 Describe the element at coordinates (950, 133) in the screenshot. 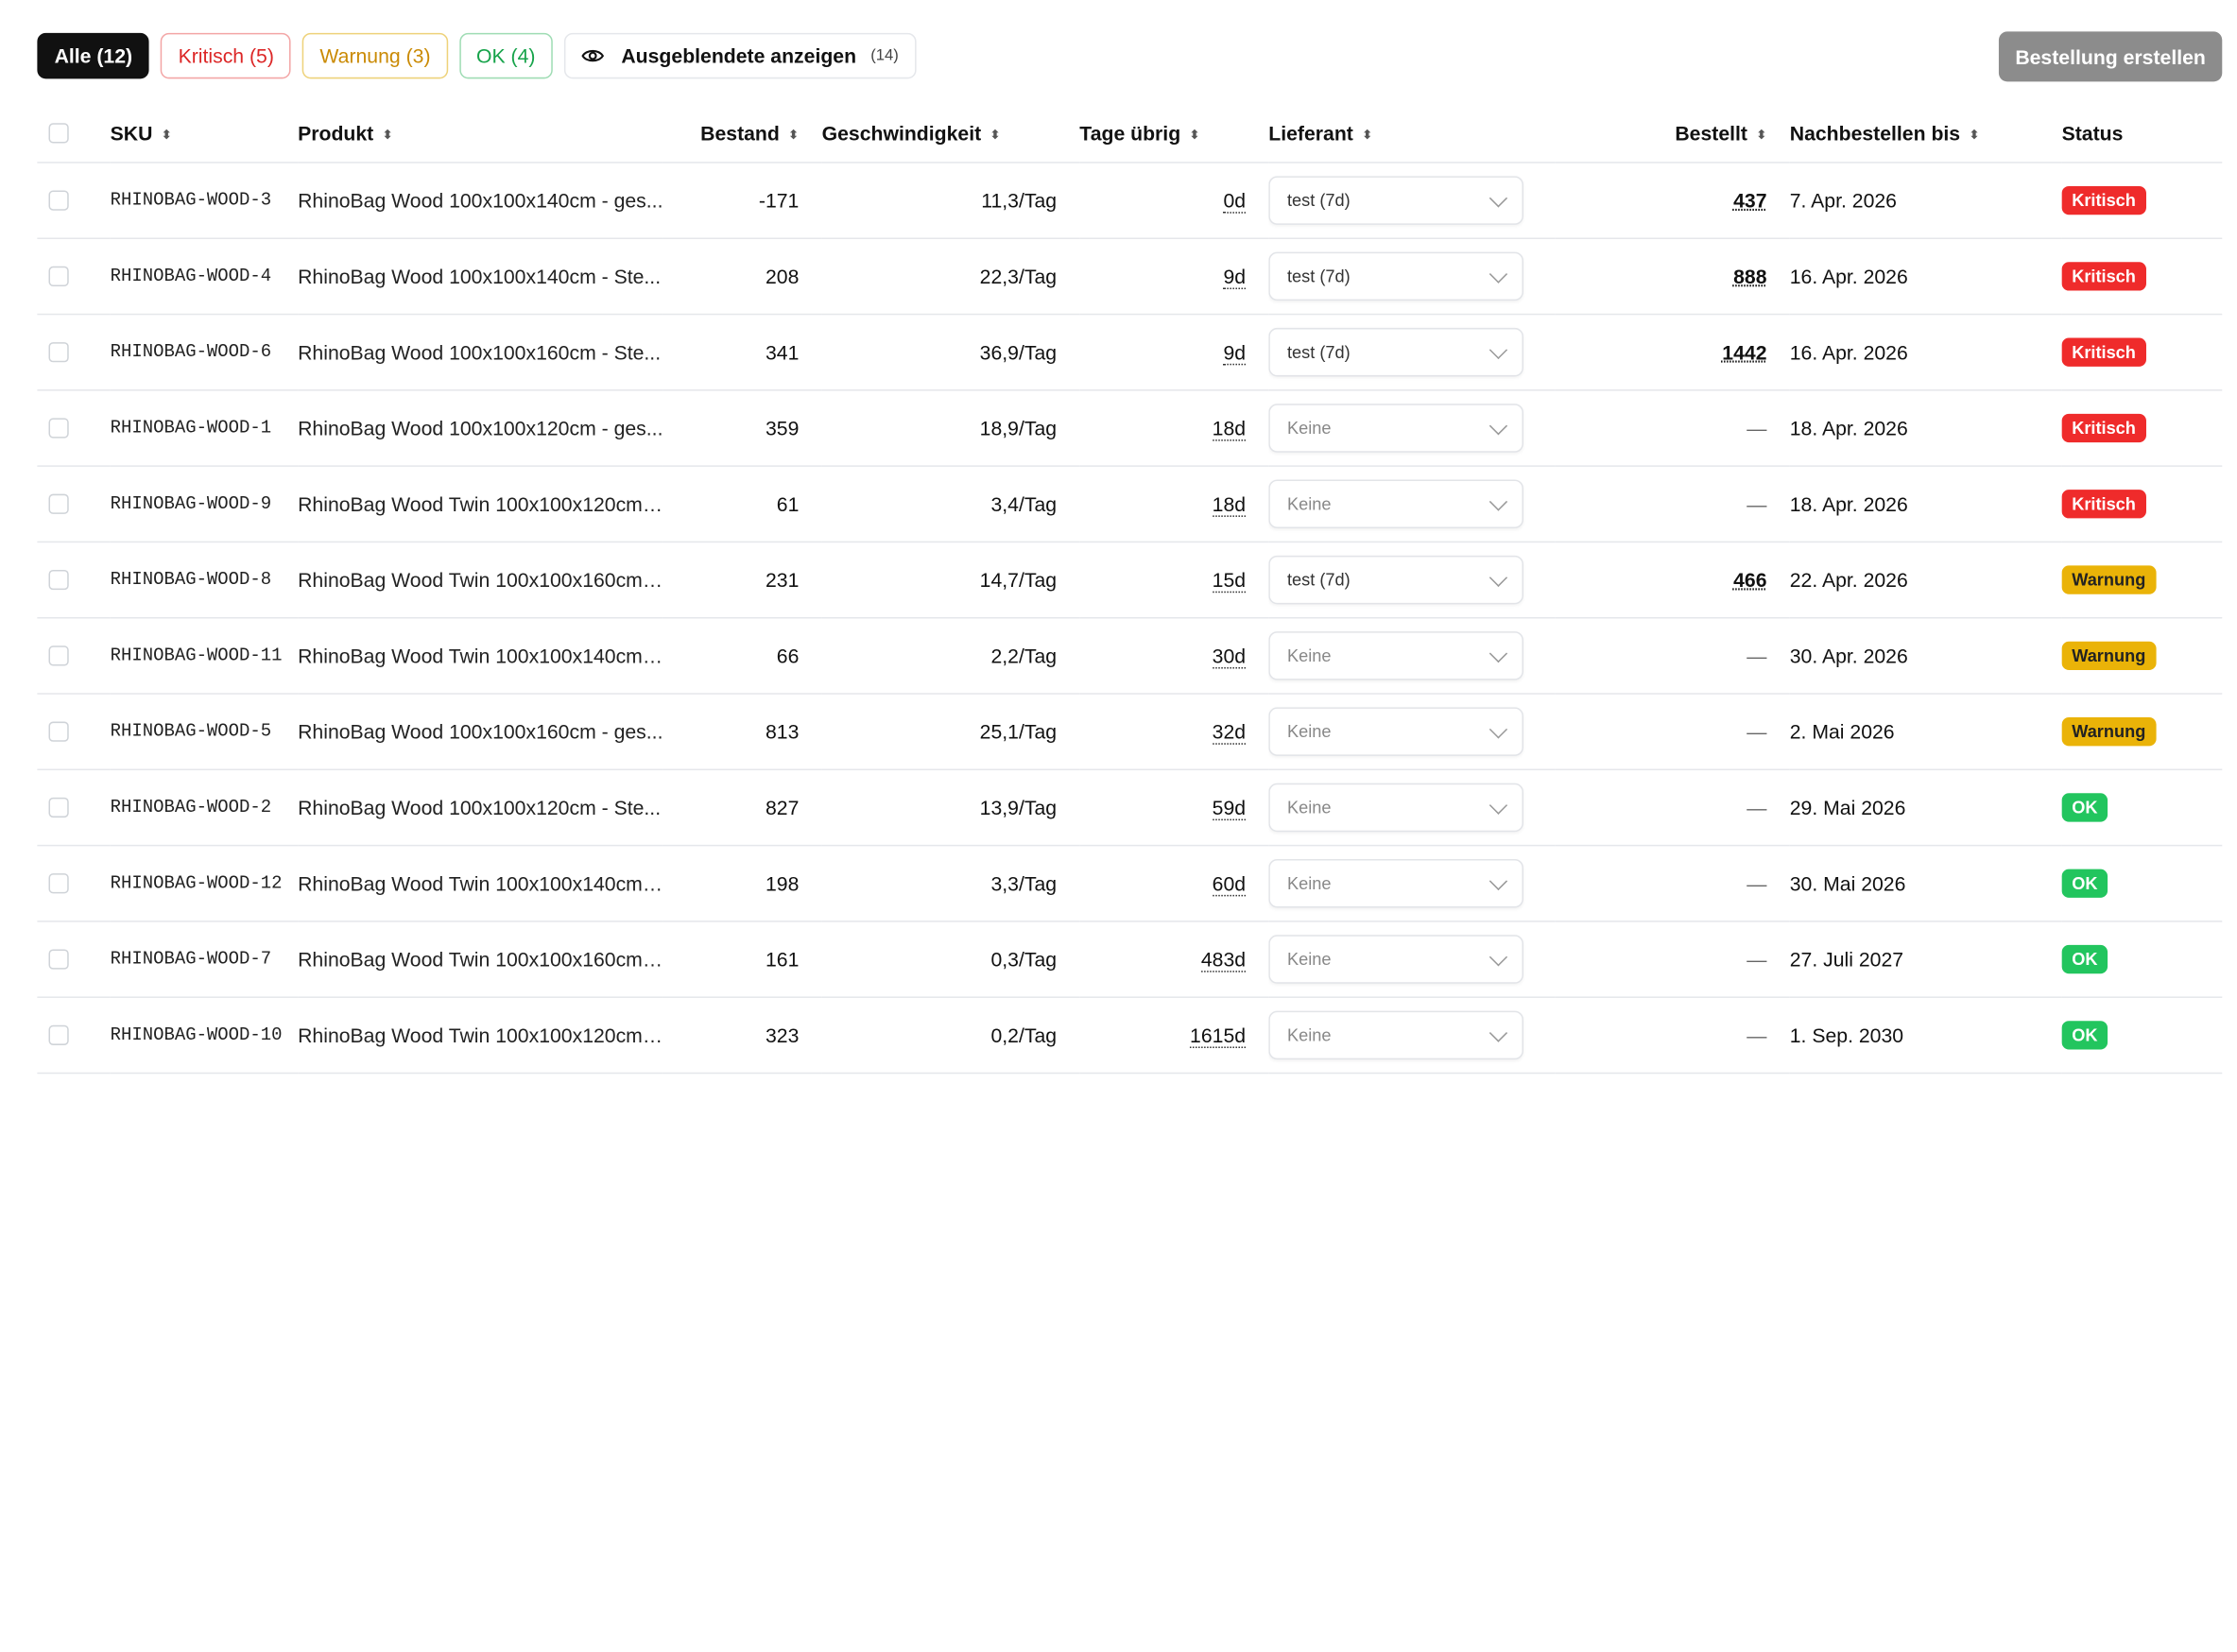

I see `col-velocity: Geschwindigkeit ⬍` at that location.